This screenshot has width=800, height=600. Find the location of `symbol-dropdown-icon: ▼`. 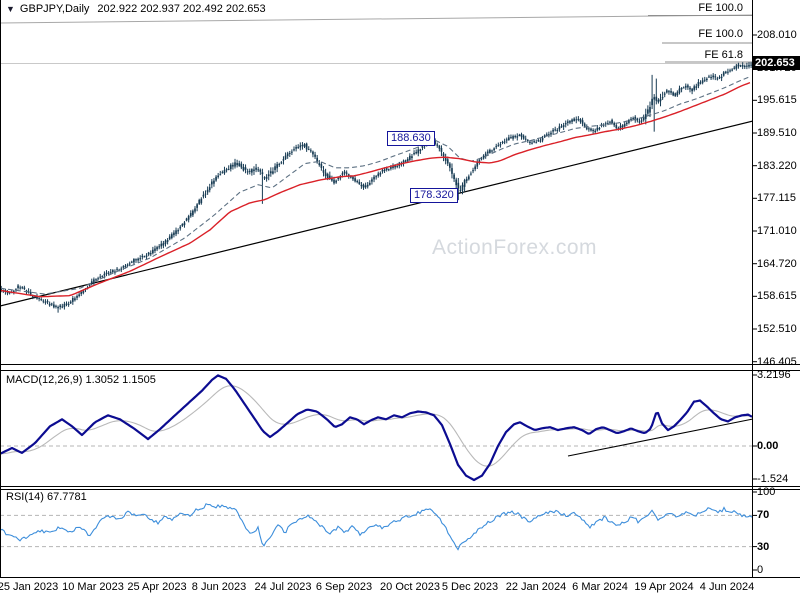

symbol-dropdown-icon: ▼ is located at coordinates (10, 9).